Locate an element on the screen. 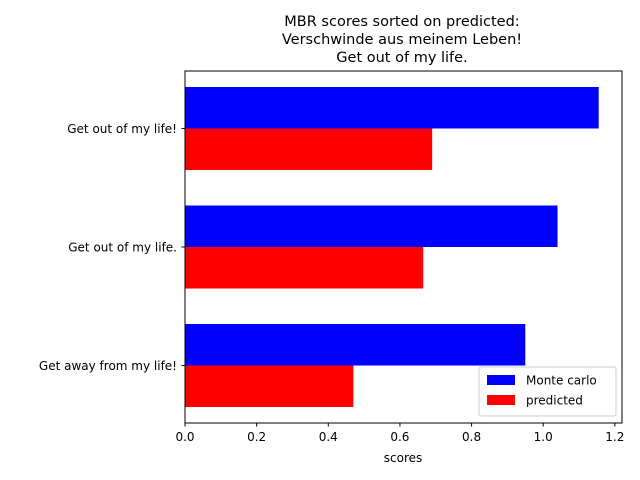 This screenshot has width=640, height=480. x-axis-ticks: 0.0 0.2 0.4 0.6 0.8 1.0 1.2 is located at coordinates (399, 433).